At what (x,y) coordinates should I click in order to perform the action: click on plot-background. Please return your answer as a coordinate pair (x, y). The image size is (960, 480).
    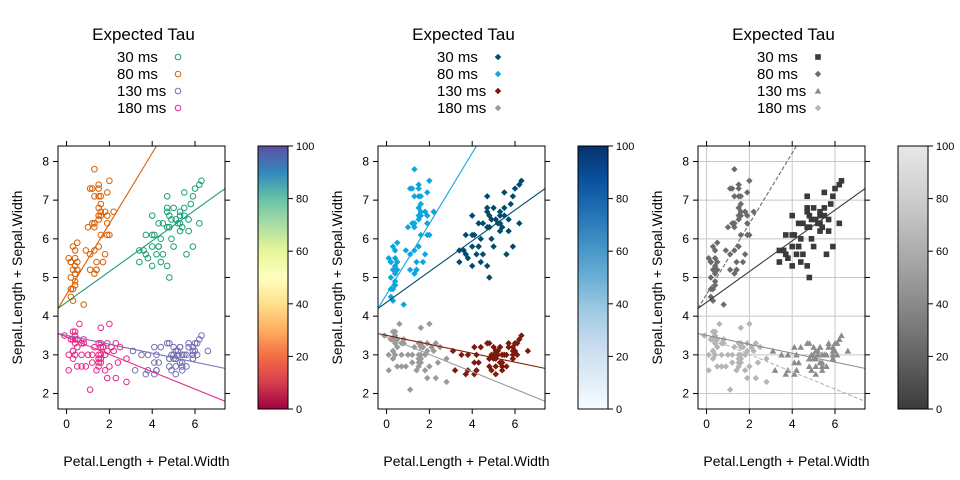
    Looking at the image, I should click on (141, 277).